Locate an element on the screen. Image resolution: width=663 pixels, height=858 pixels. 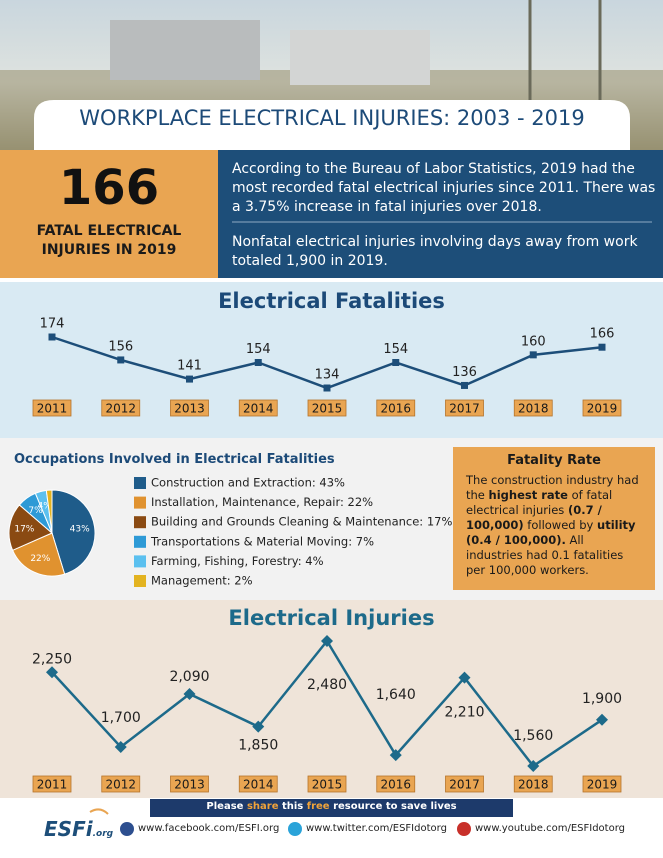
rate-run: The construction industry had the is located at coordinates (552, 487).